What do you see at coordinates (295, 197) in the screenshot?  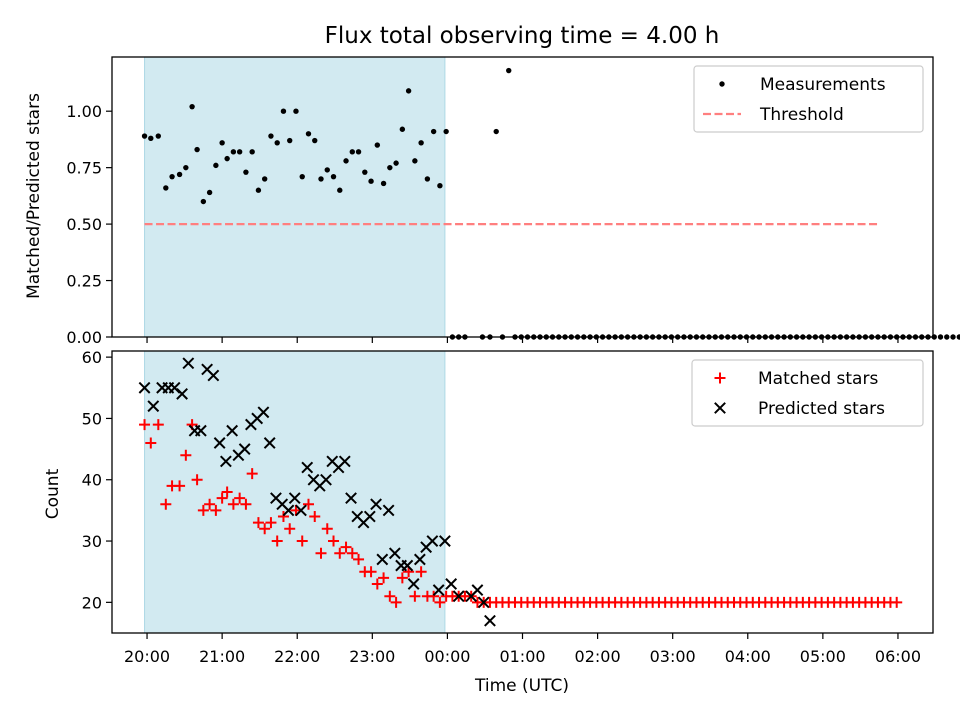 I see `top-observing-span` at bounding box center [295, 197].